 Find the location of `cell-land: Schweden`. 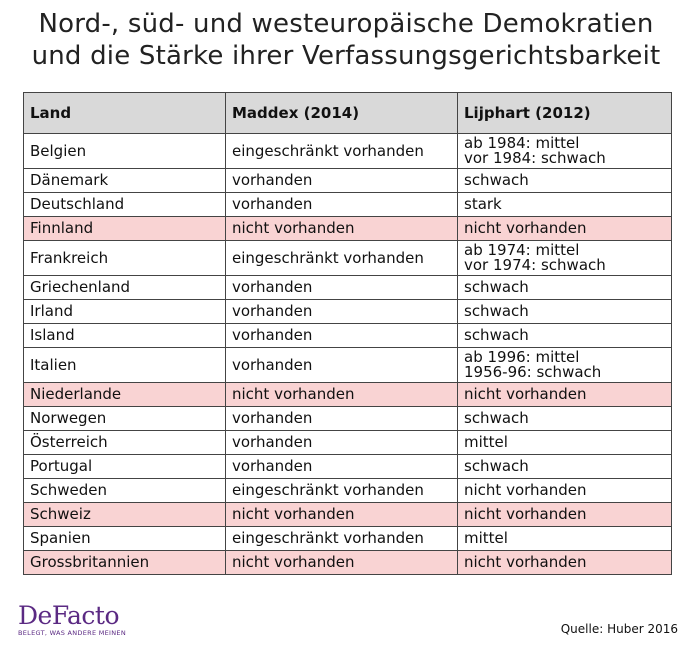

cell-land: Schweden is located at coordinates (124, 490).